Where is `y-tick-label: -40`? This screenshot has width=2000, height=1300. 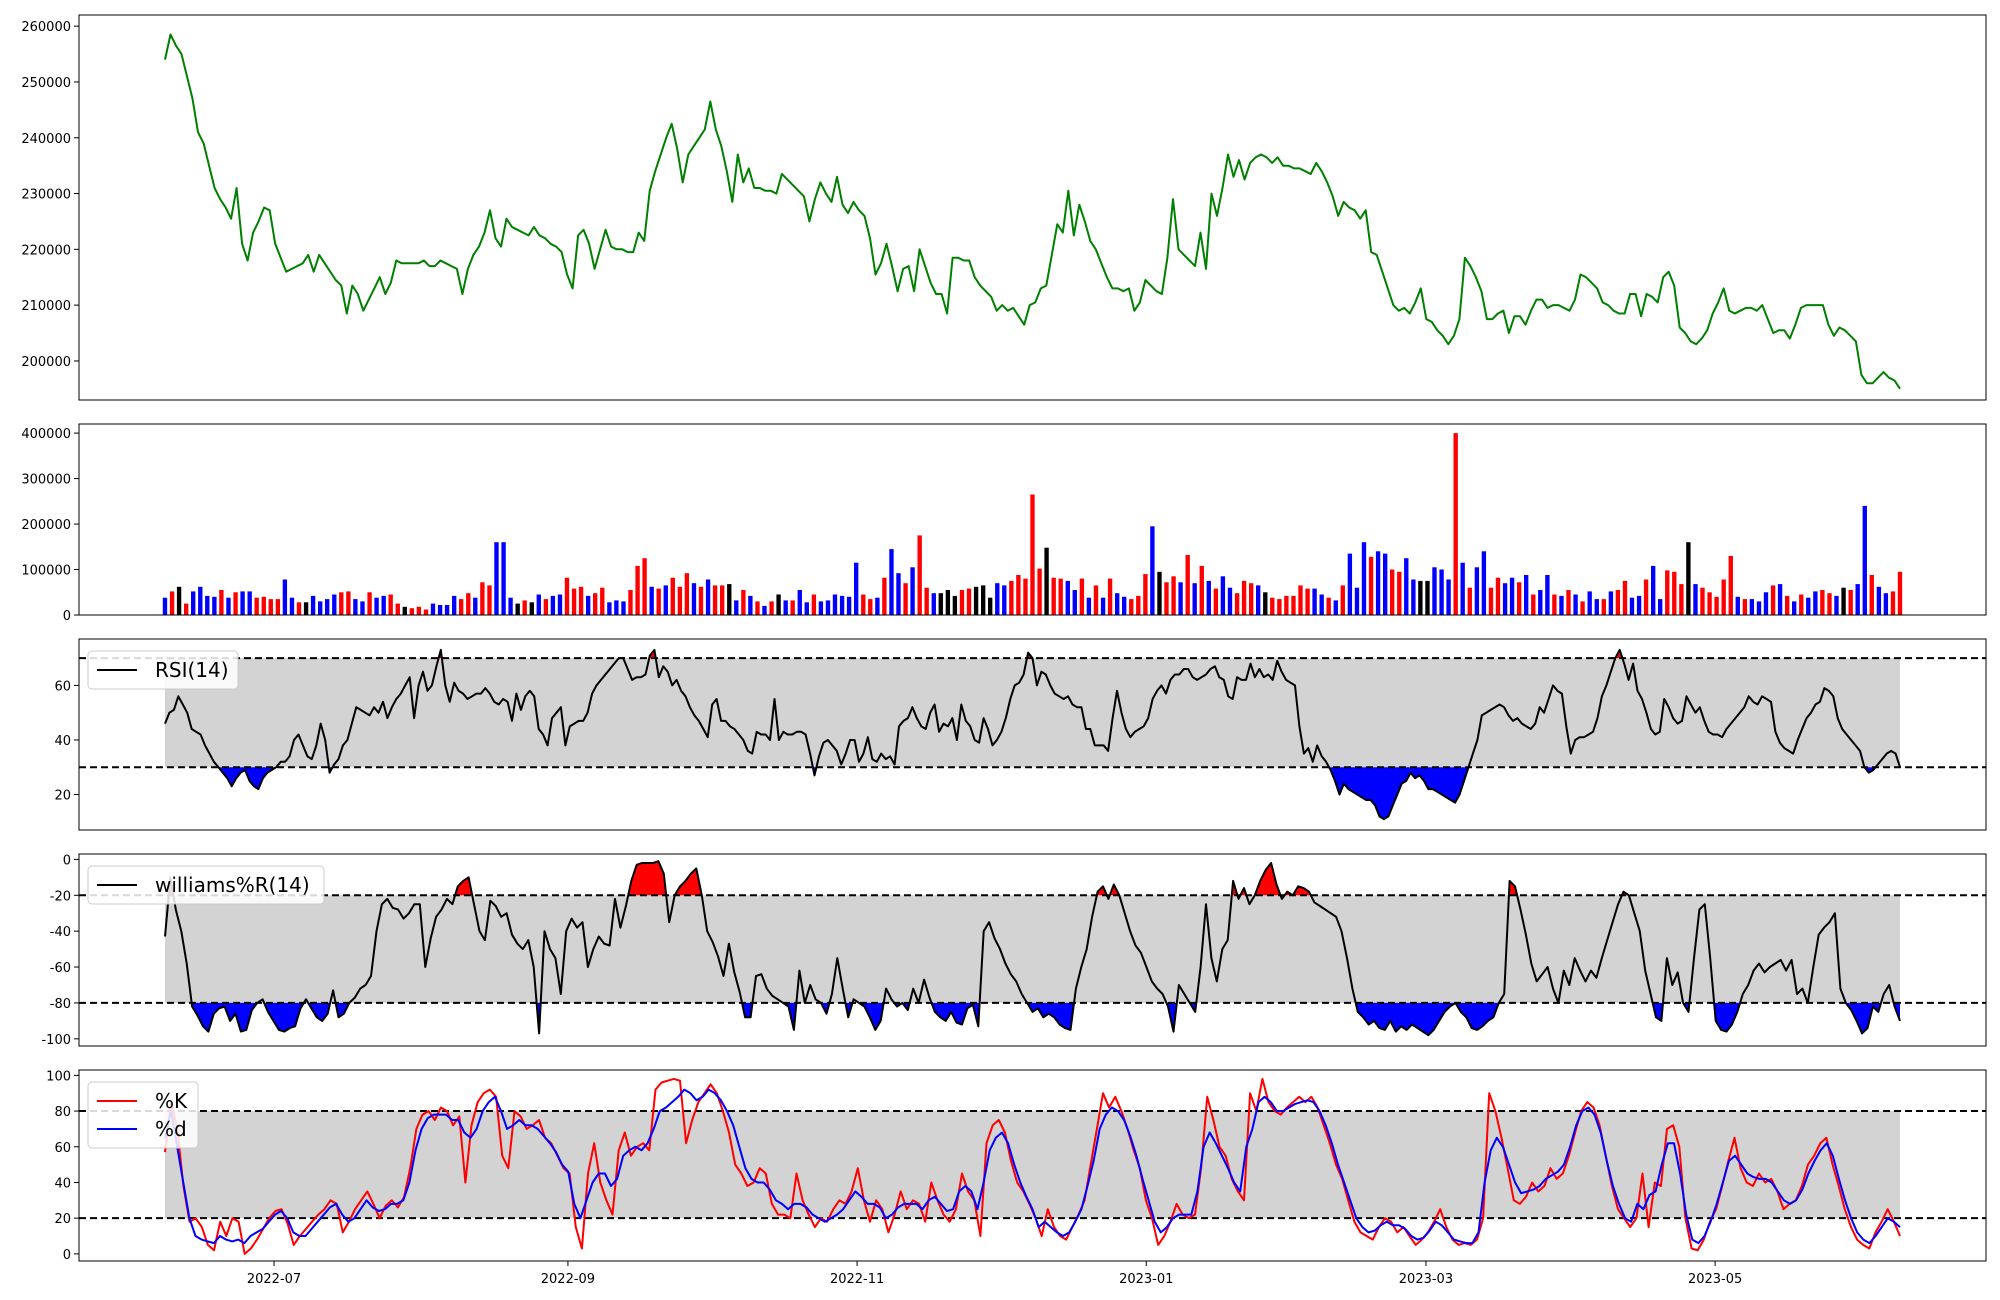
y-tick-label: -40 is located at coordinates (60, 932).